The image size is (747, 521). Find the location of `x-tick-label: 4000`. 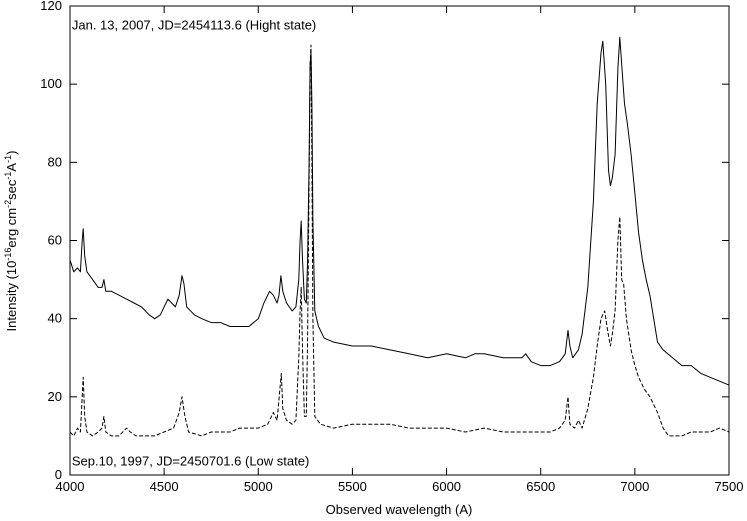

x-tick-label: 4000 is located at coordinates (70, 486).